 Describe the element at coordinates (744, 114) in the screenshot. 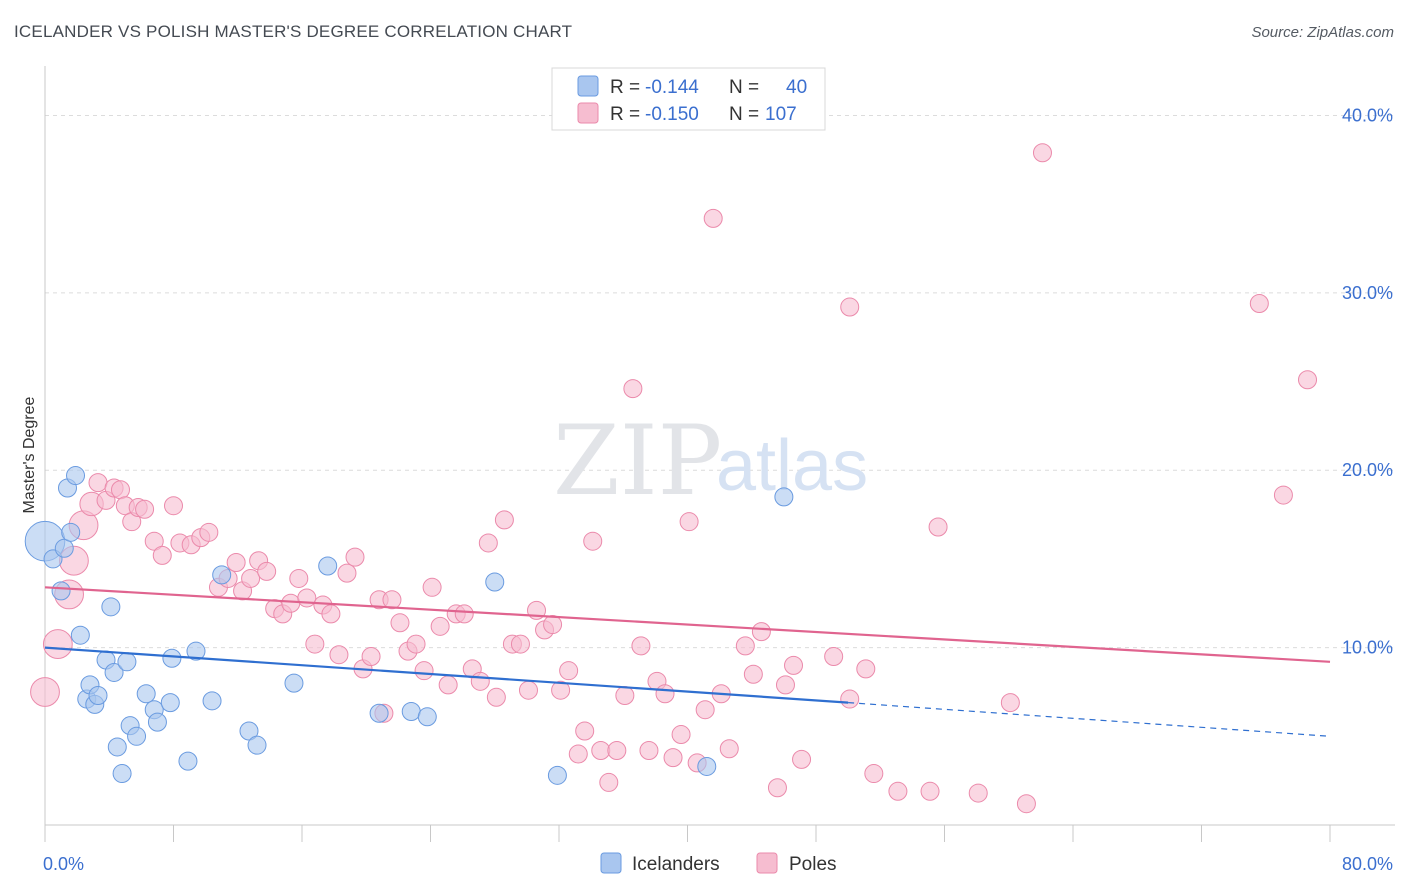

I see `legend-n-label-poles: N =` at that location.